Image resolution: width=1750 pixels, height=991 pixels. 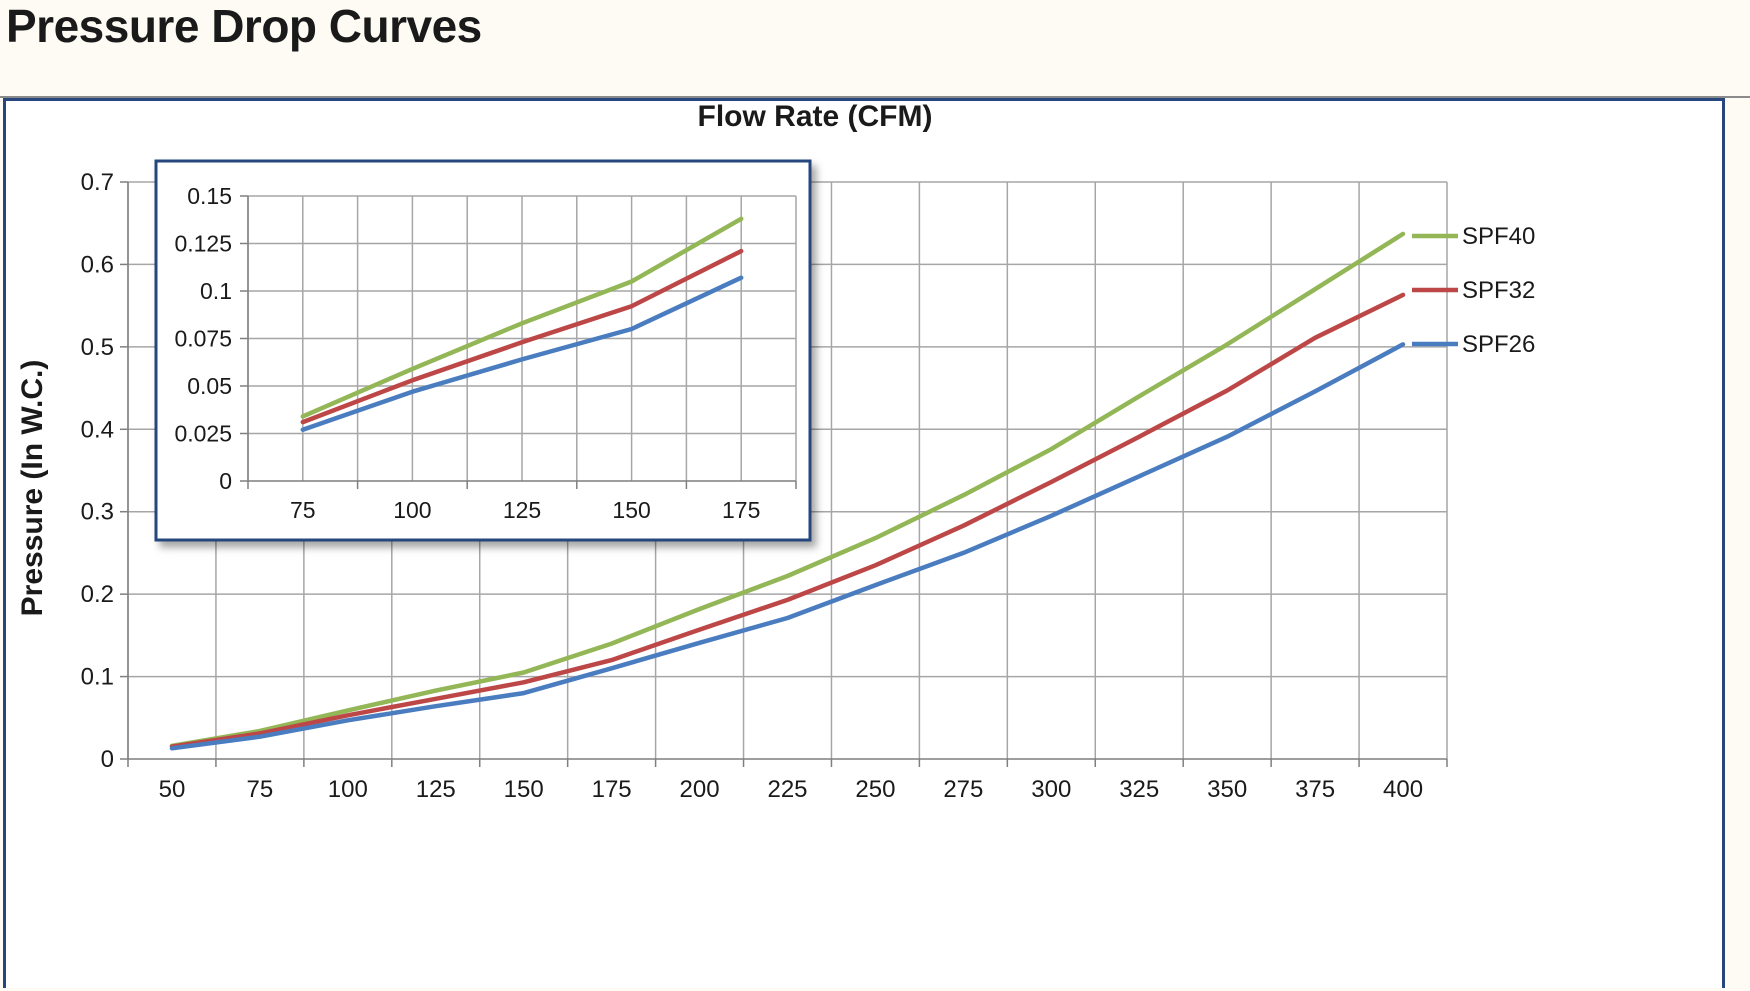 I want to click on x-tick-label: 125, so click(x=436, y=789).